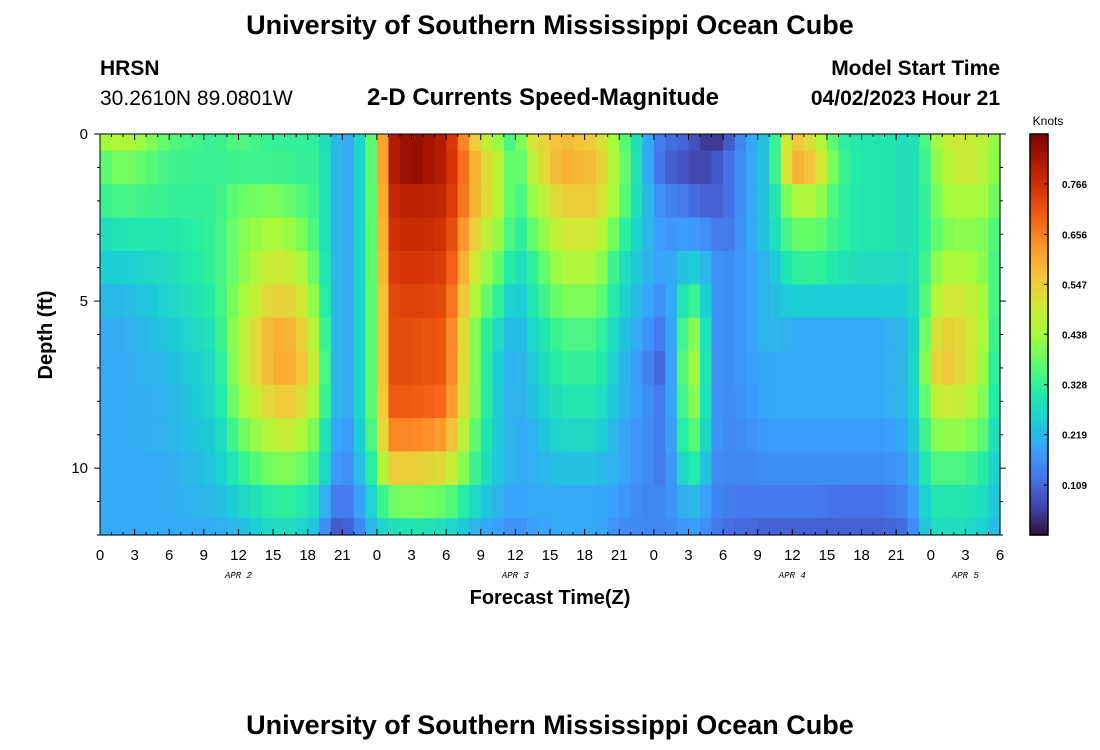  Describe the element at coordinates (688, 555) in the screenshot. I see `x-tick-label: 3` at that location.